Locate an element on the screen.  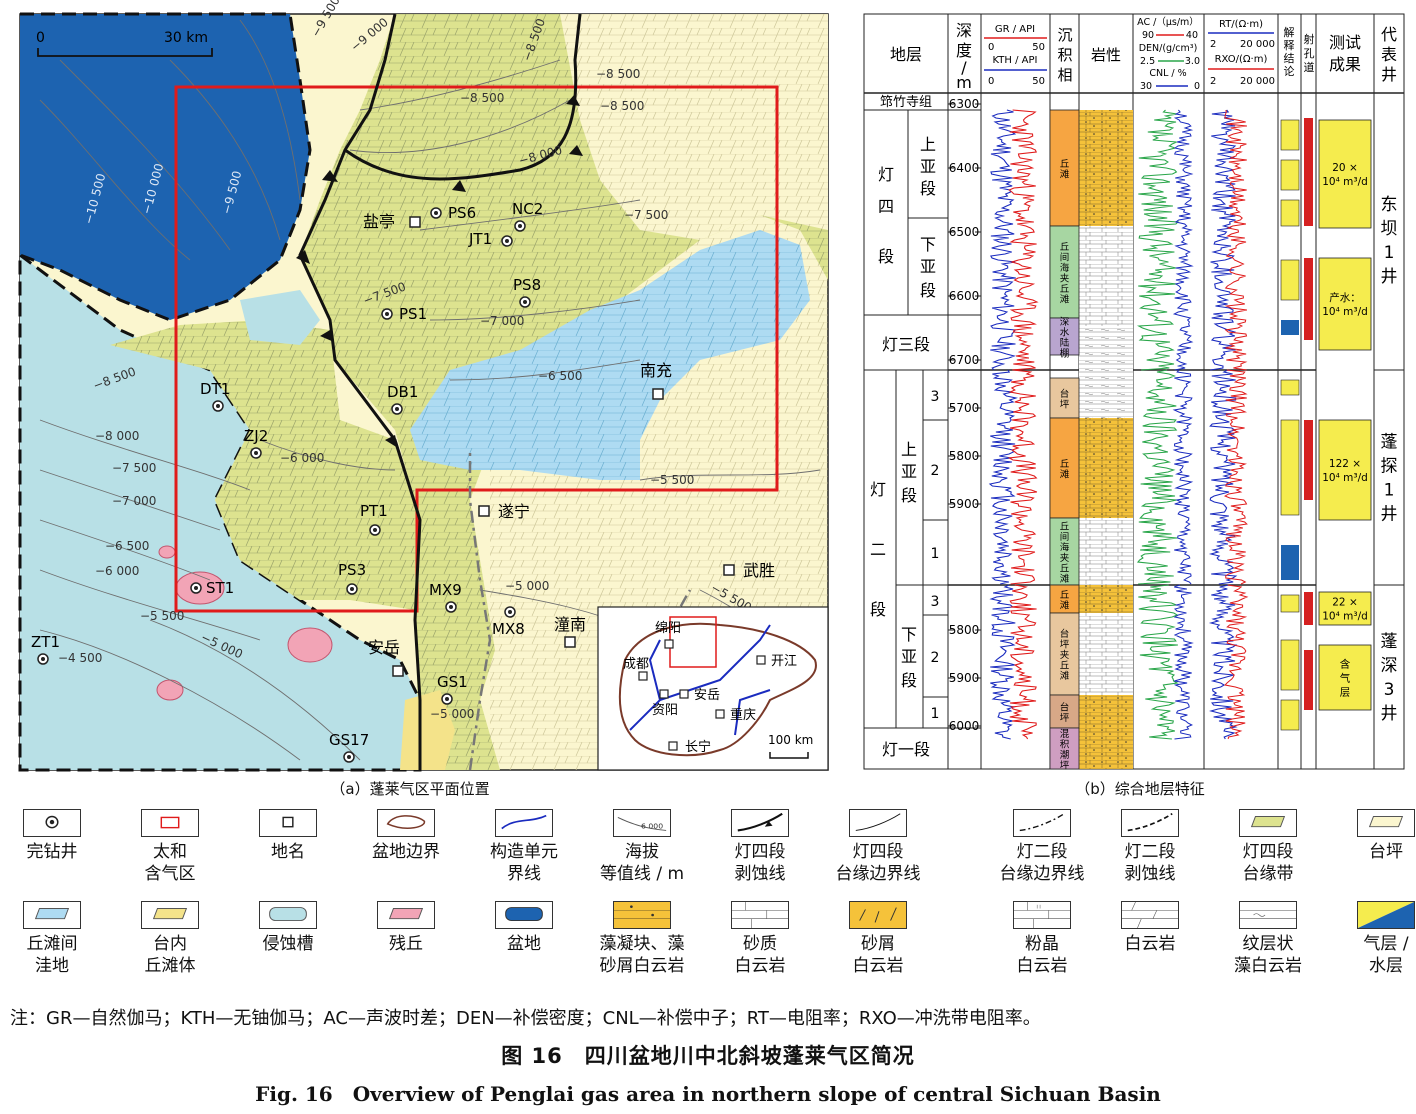
representative-well: 坝 is located at coordinates (1389, 229).